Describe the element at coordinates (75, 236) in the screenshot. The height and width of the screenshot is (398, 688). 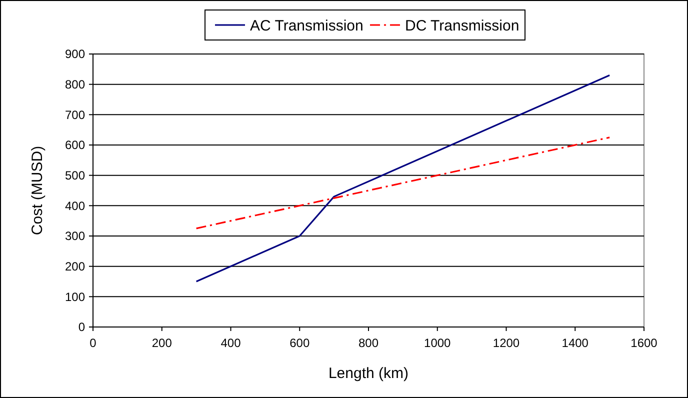
I see `y-tick-label: 300` at that location.